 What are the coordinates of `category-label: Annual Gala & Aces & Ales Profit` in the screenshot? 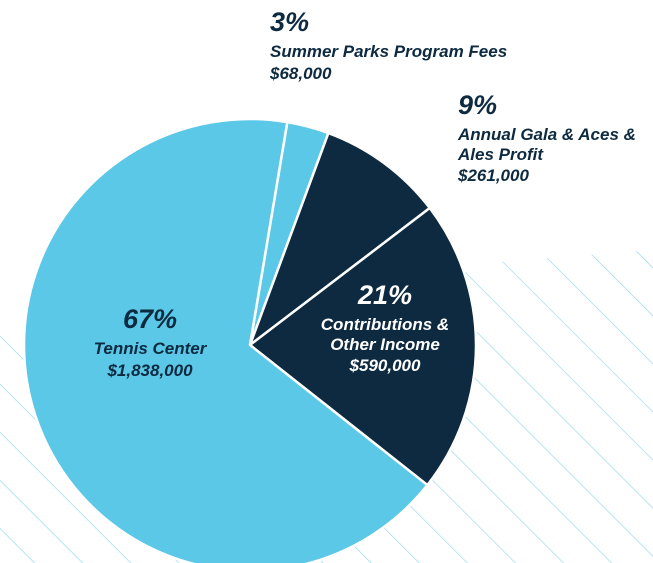 It's located at (547, 144).